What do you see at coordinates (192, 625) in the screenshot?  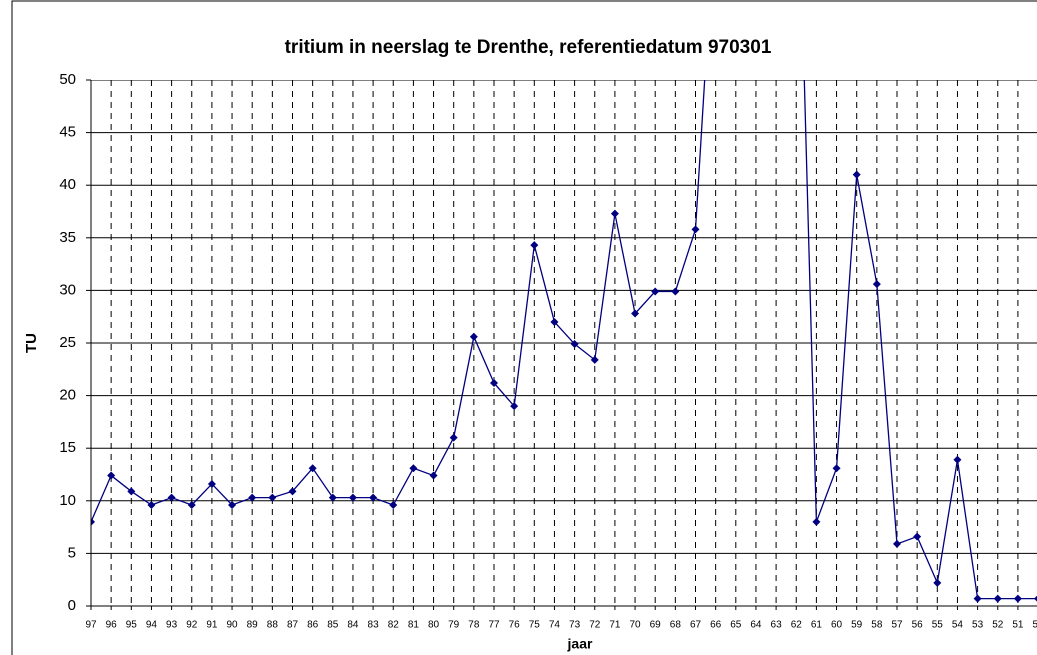 I see `x-tick-label: 92` at bounding box center [192, 625].